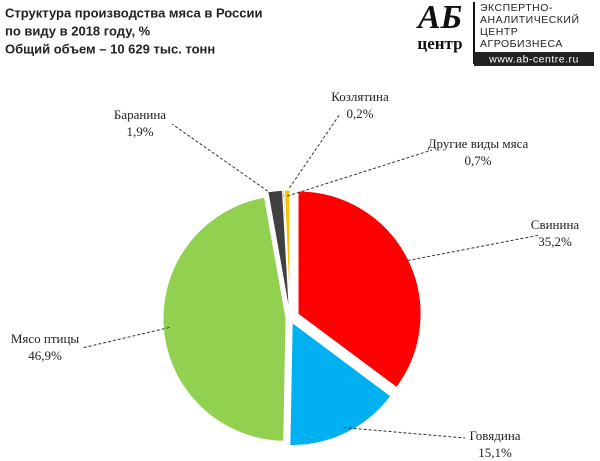  I want to click on value-label: 35,2%, so click(555, 241).